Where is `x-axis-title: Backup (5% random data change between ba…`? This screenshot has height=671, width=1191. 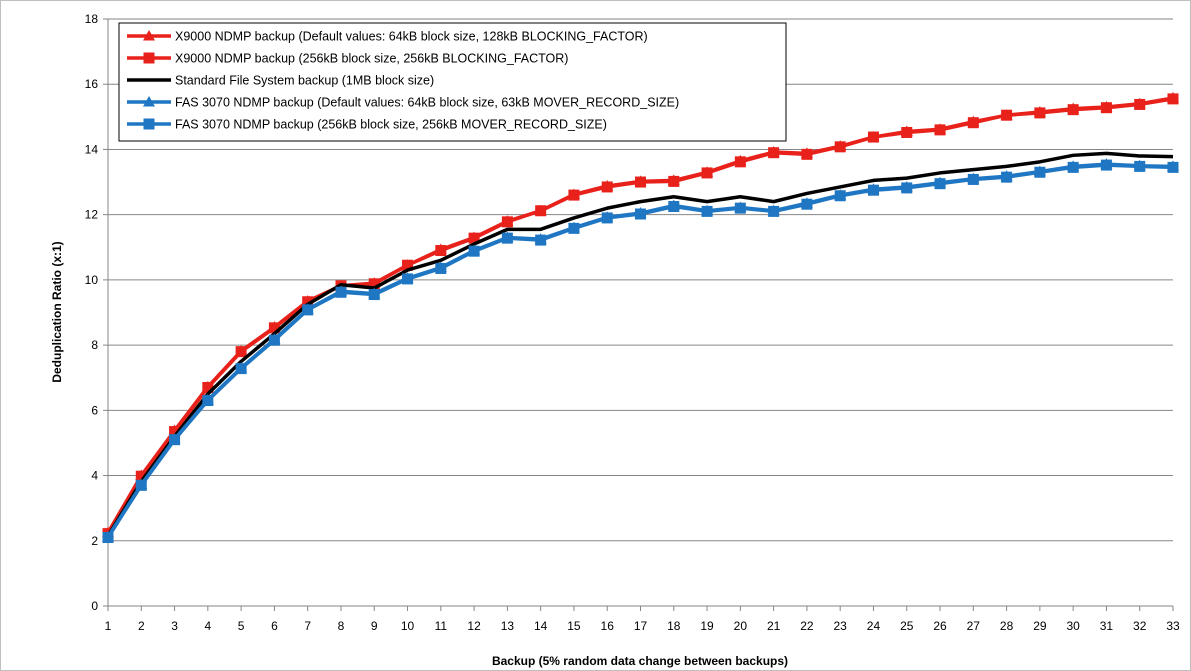
x-axis-title: Backup (5% random data change between ba… is located at coordinates (640, 661).